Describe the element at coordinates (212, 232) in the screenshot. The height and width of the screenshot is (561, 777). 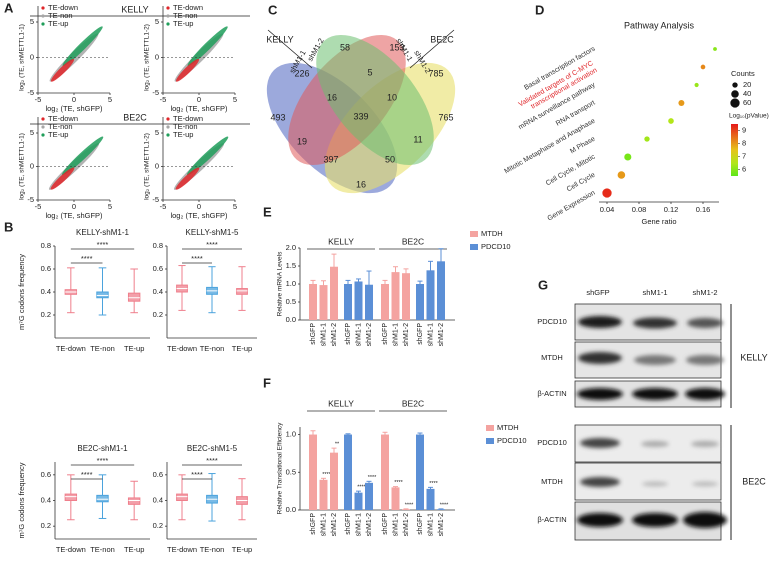
I see `chart-title: KELLY-shM1-5` at that location.